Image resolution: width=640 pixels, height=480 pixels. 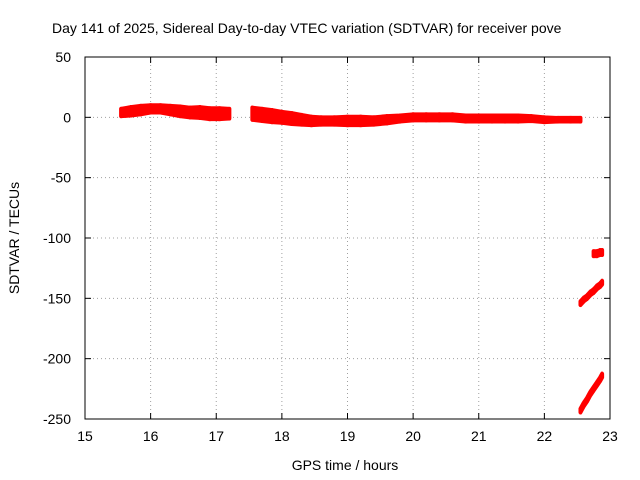 What do you see at coordinates (57, 359) in the screenshot?
I see `y-tick-label: -200` at bounding box center [57, 359].